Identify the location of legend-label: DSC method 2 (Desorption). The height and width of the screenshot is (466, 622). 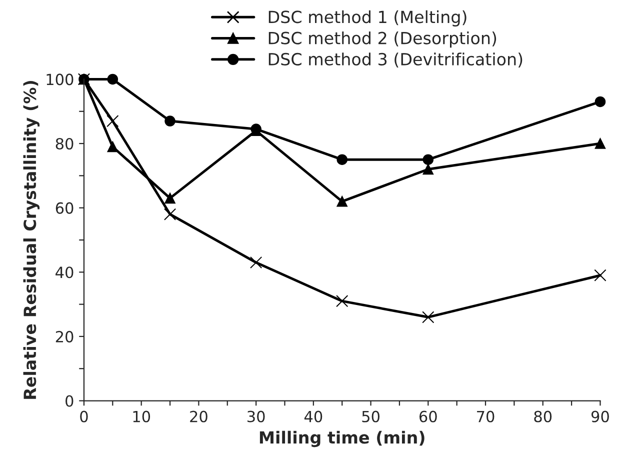
(382, 39).